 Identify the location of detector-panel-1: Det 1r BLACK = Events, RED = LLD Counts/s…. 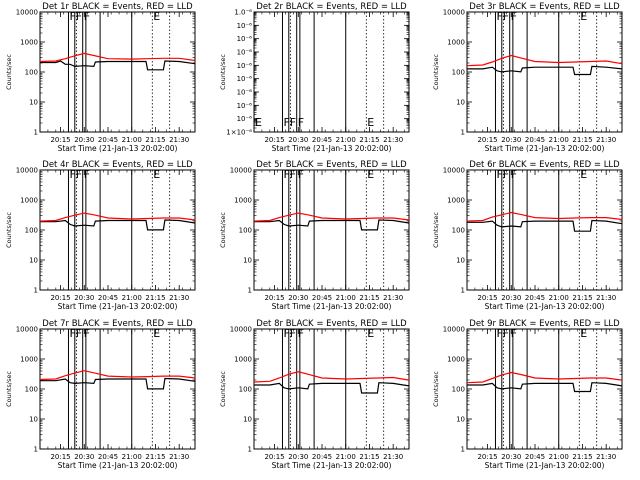
(100, 77).